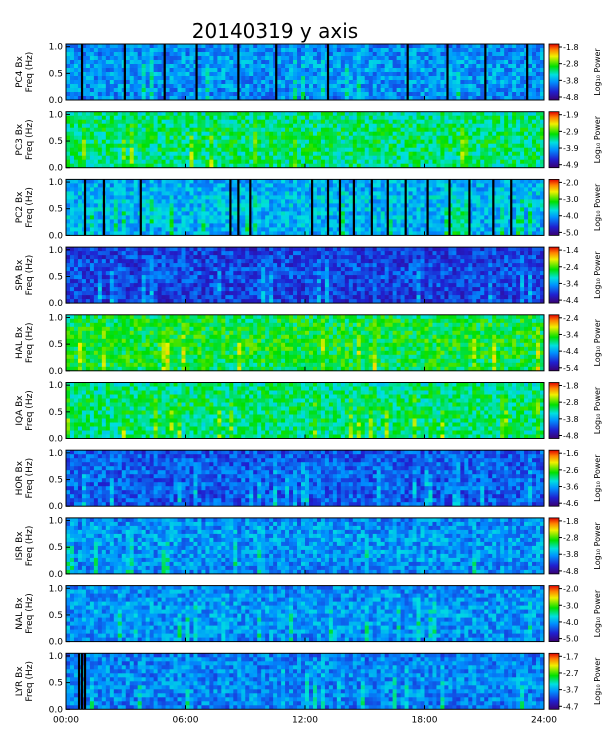 This screenshot has height=756, width=612. Describe the element at coordinates (571, 453) in the screenshot. I see `colorbar-tick-label: -1.6` at that location.